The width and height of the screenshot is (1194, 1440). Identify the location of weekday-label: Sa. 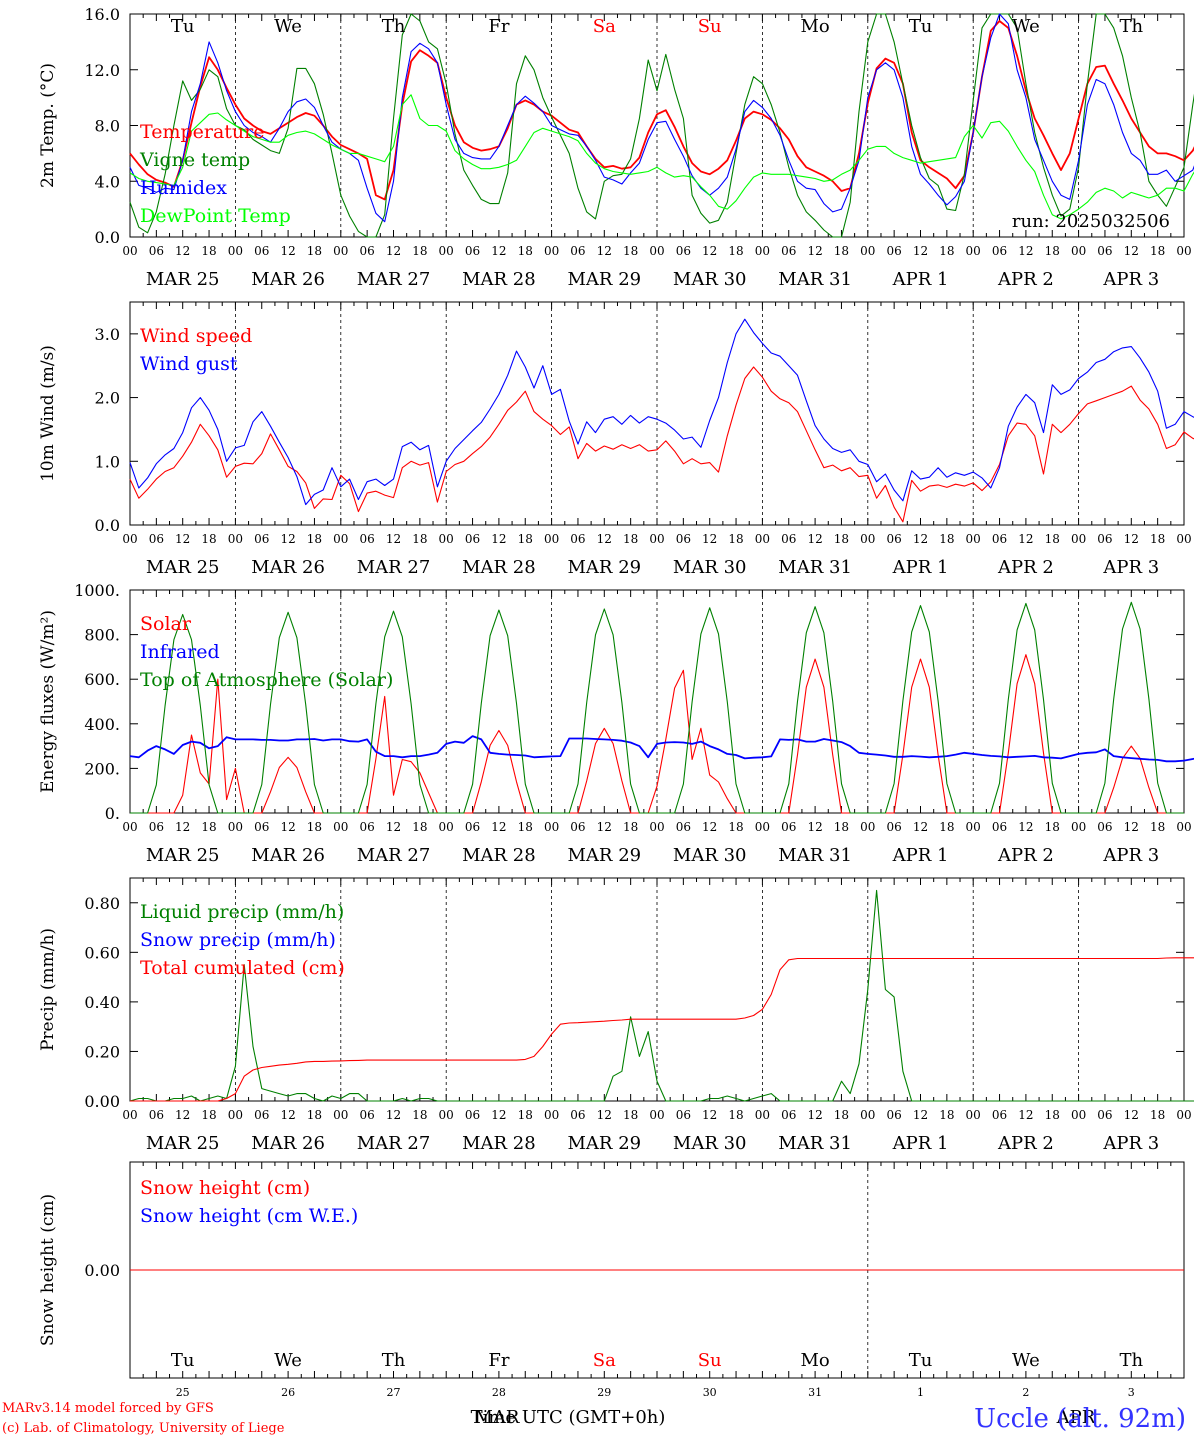
(604, 26).